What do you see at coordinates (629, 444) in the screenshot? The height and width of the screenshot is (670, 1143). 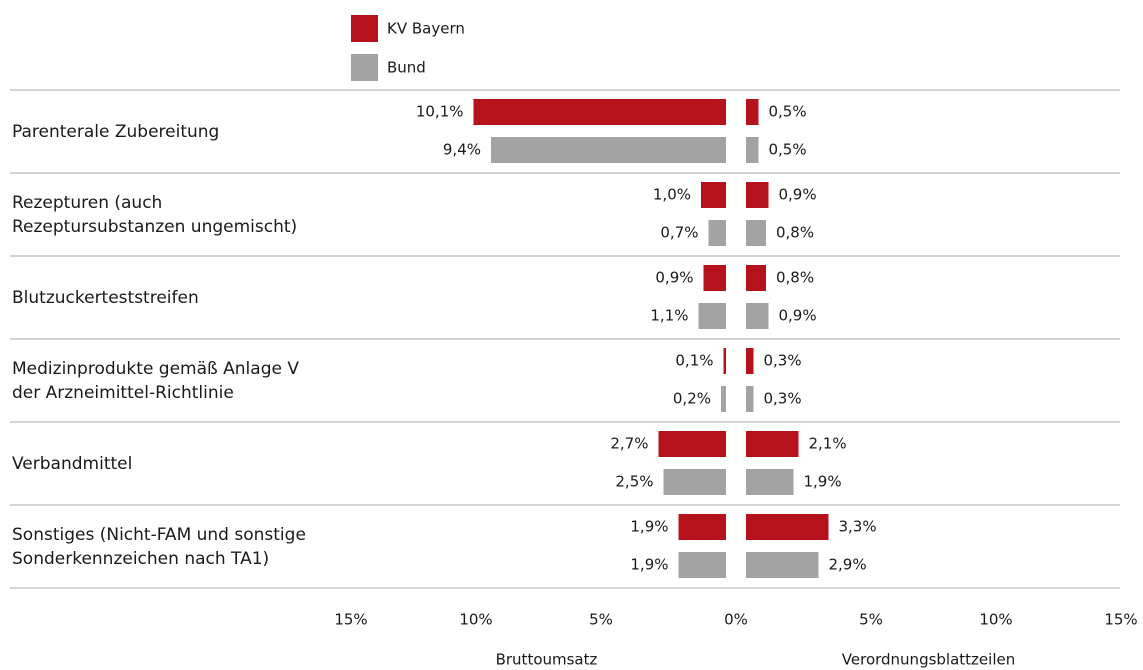 I see `value-label: 2,7%` at bounding box center [629, 444].